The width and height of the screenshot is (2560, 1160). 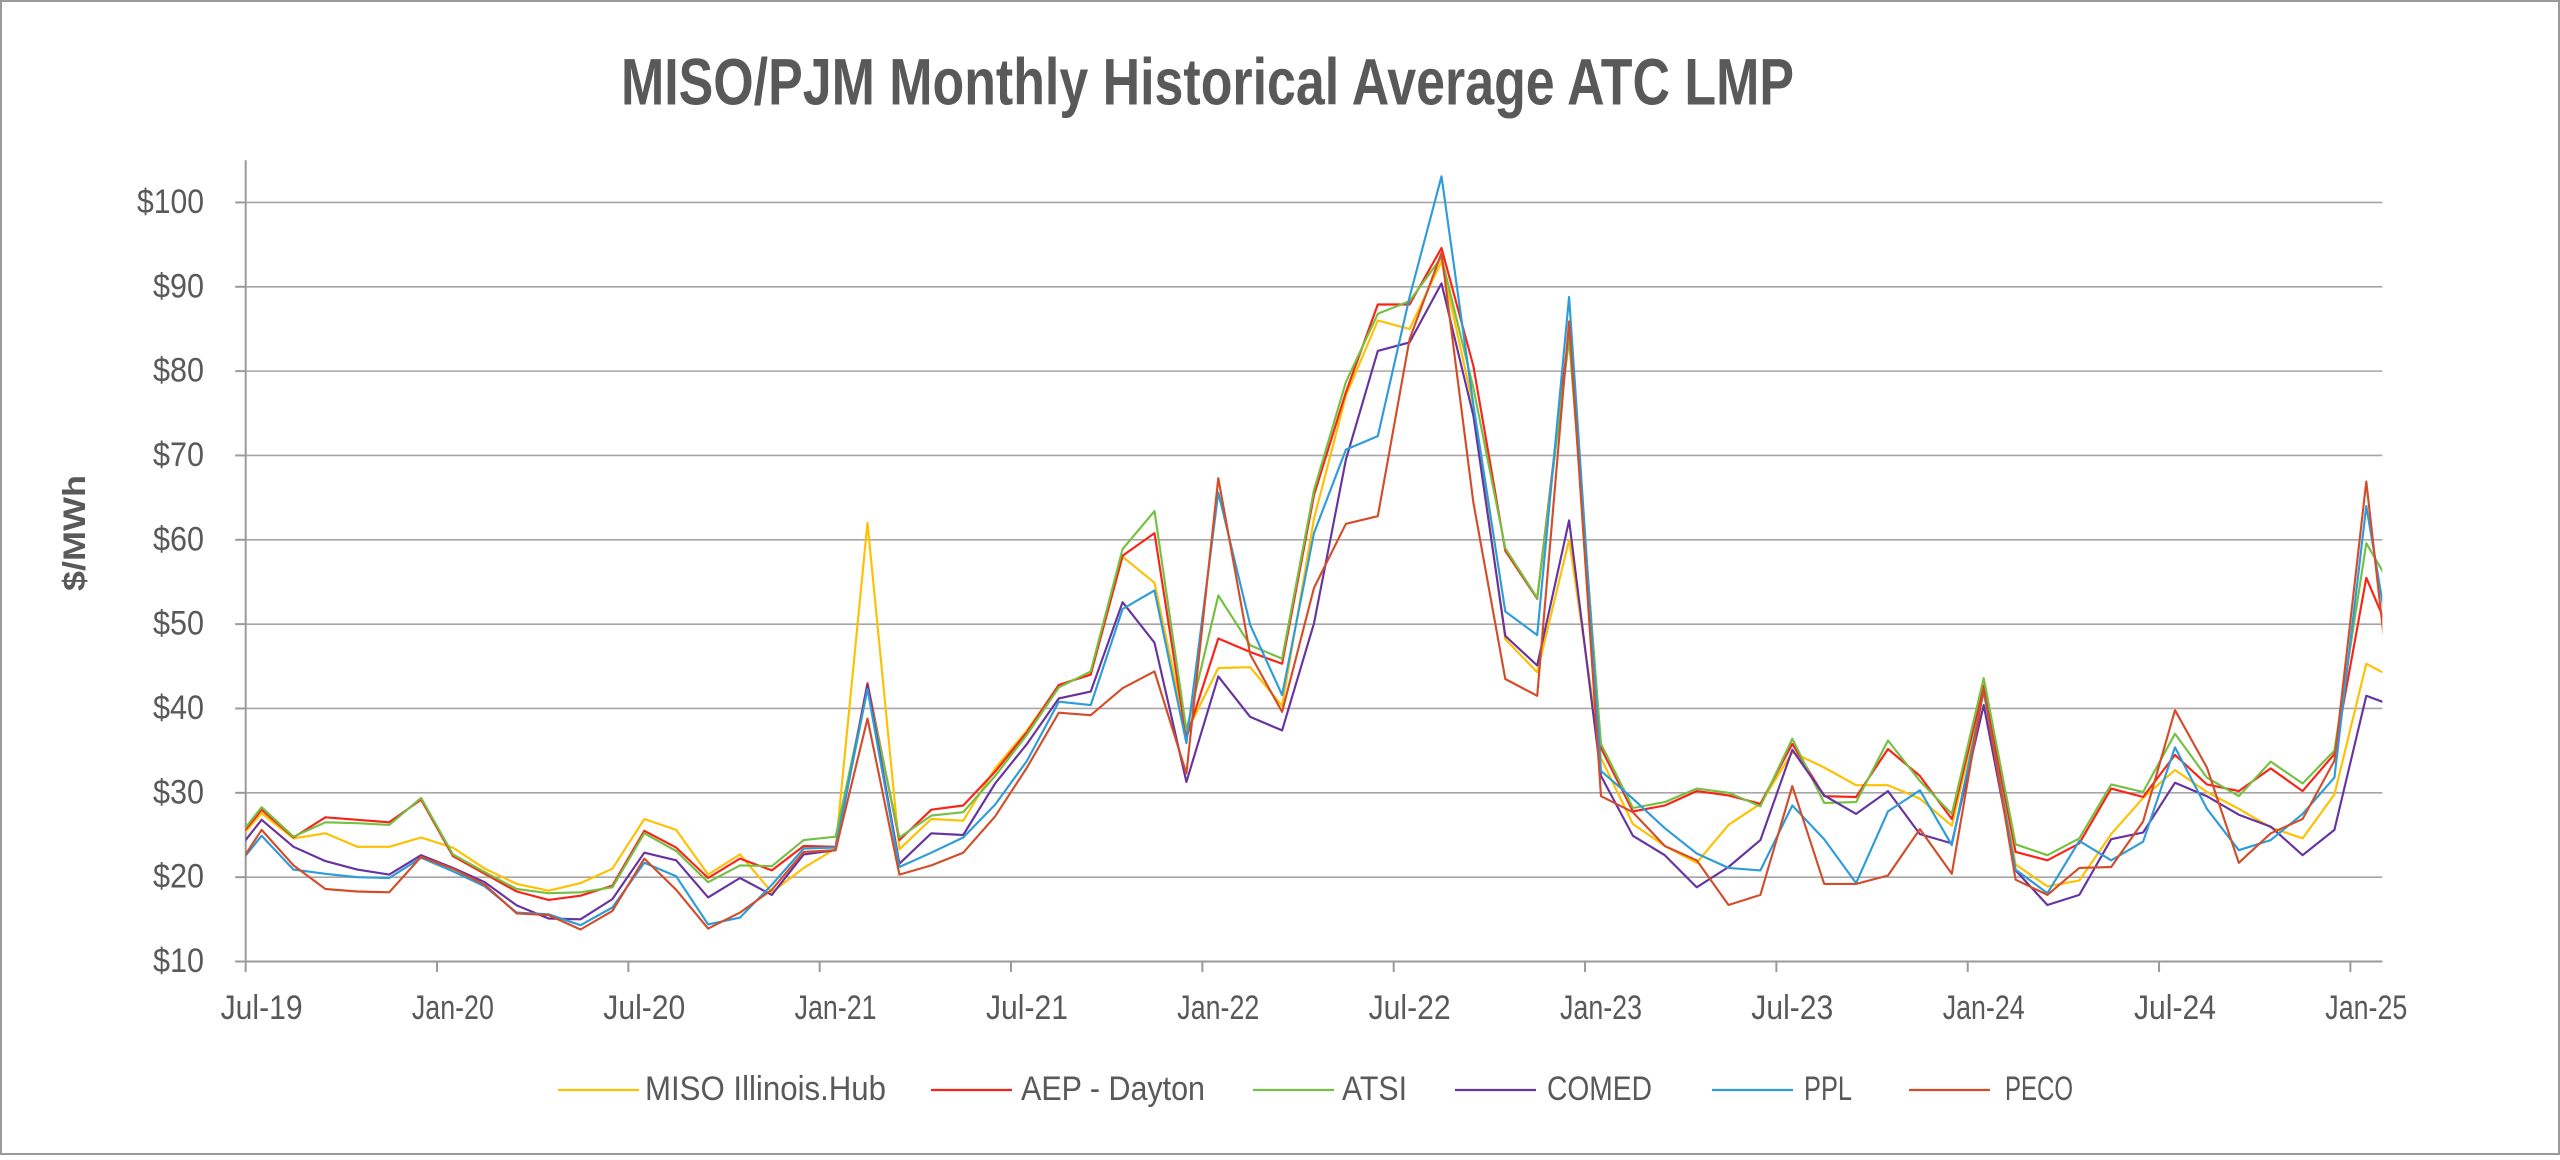 I want to click on svg-text: Jul-19, so click(x=262, y=1008).